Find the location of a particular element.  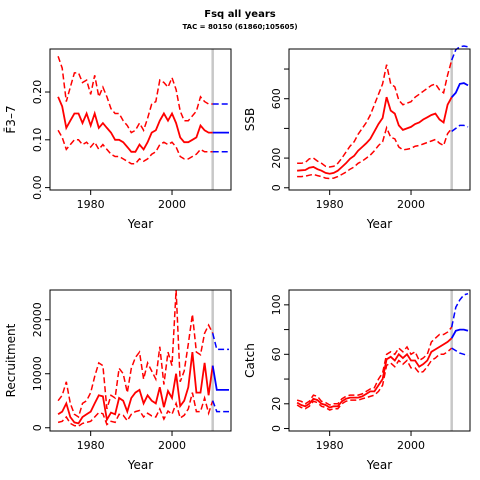

catch-history-mid-line is located at coordinates (374, 373).